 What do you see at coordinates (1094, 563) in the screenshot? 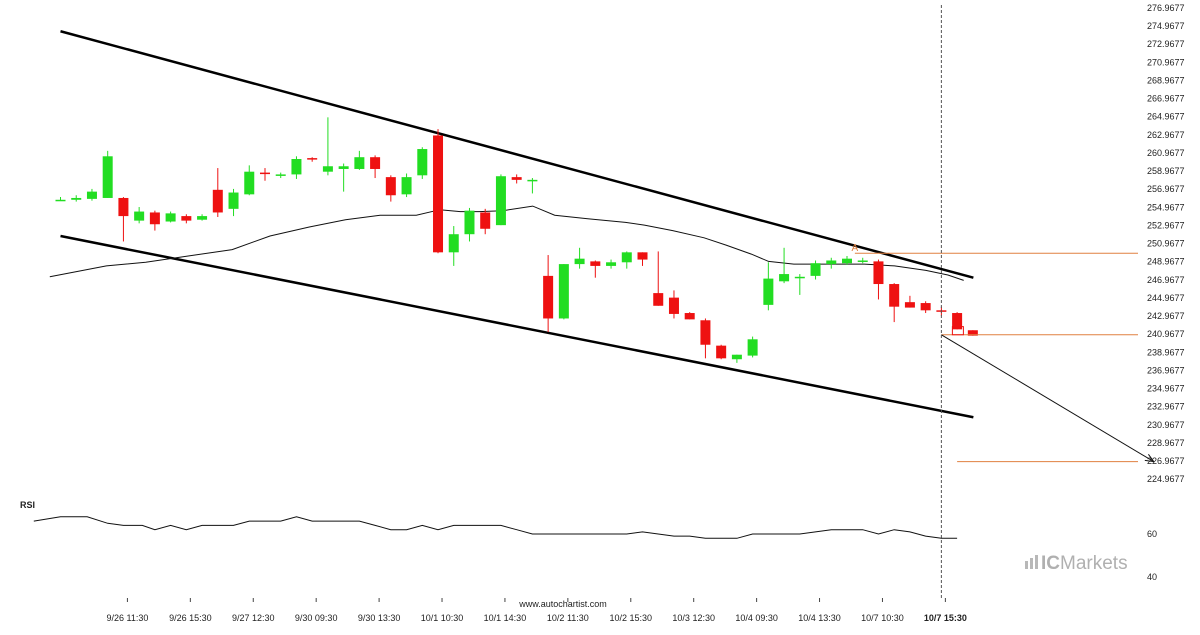
I see `logo-text-suffix: Markets` at bounding box center [1094, 563].